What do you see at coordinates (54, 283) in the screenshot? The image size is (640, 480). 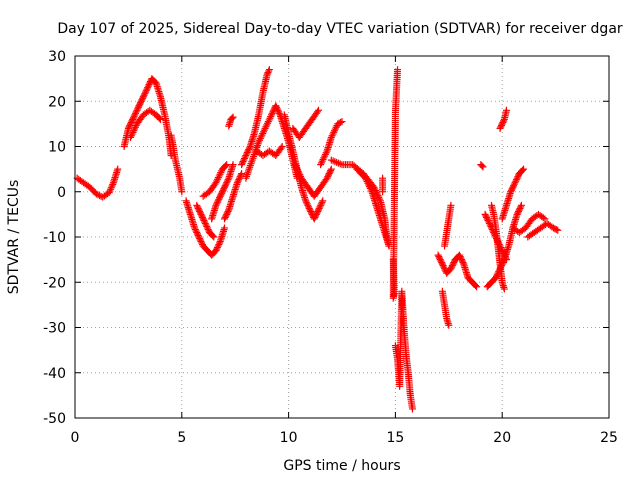 I see `y-tick-label: -20` at bounding box center [54, 283].